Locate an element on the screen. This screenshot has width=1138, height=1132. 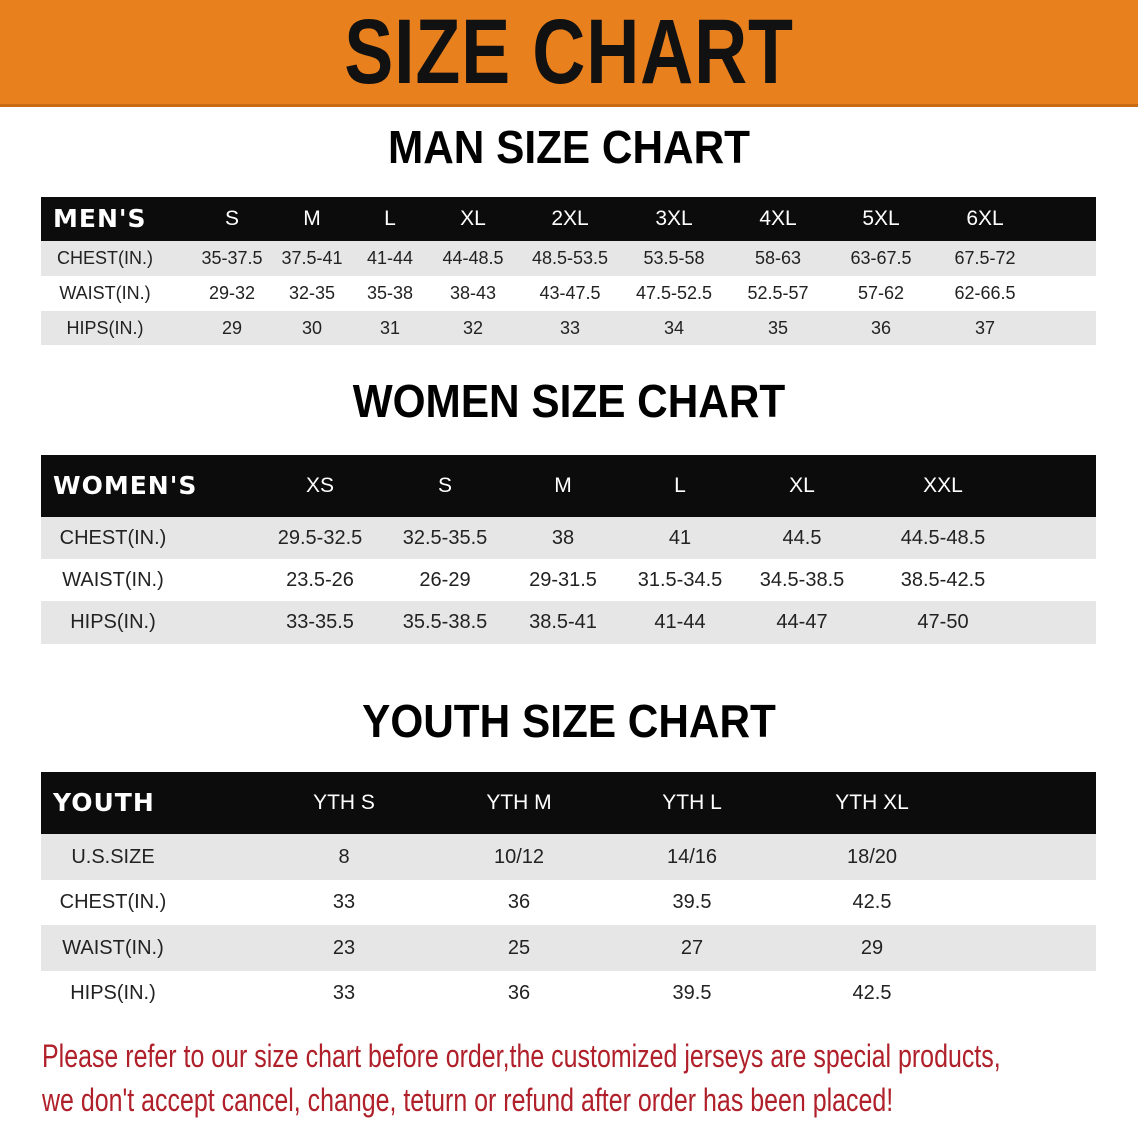
title-banner: SIZE CHART is located at coordinates (569, 53).